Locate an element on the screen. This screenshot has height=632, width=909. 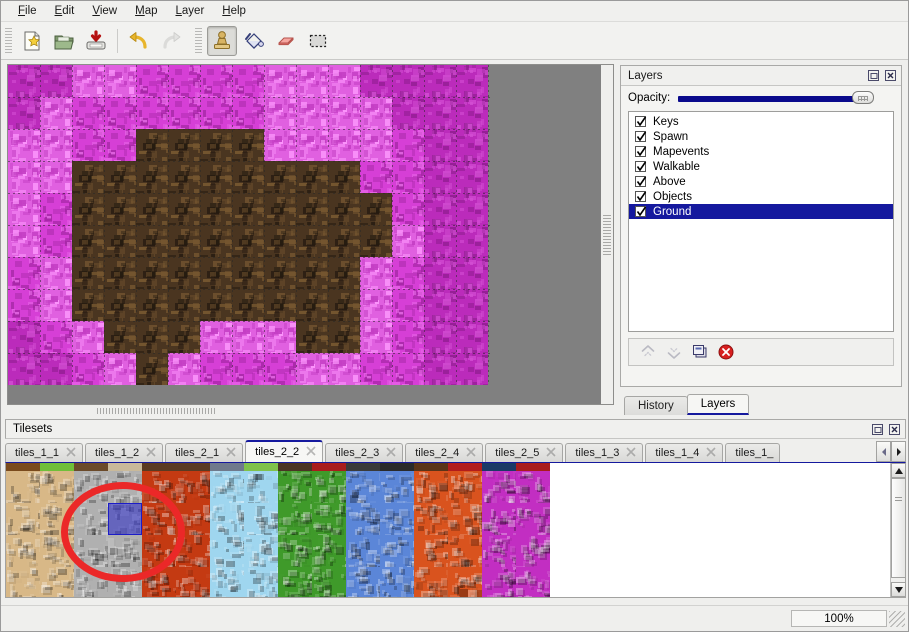
close-icon is located at coordinates (894, 429).